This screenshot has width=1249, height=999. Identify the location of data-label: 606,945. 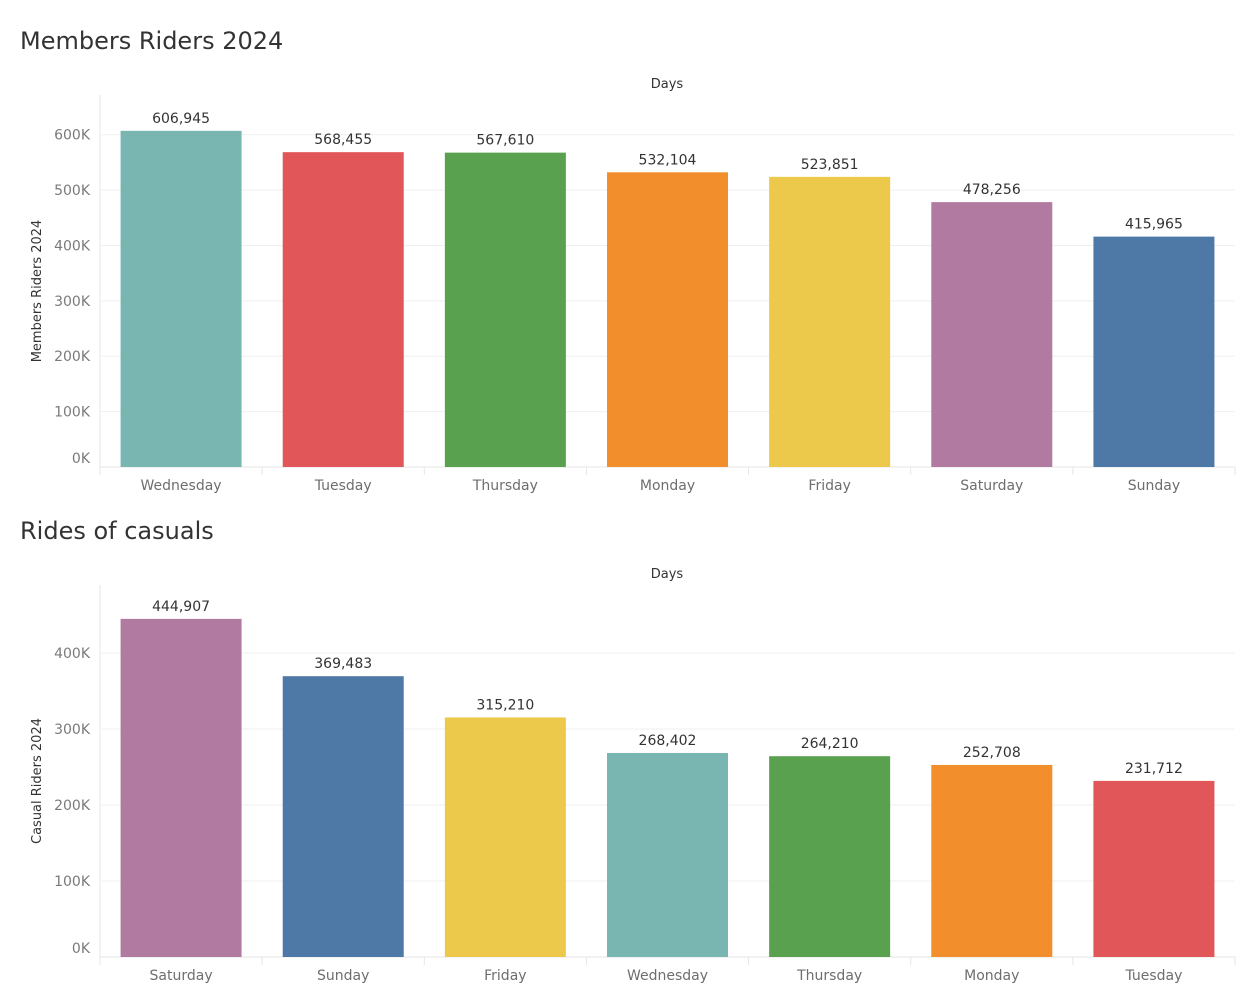
(181, 119).